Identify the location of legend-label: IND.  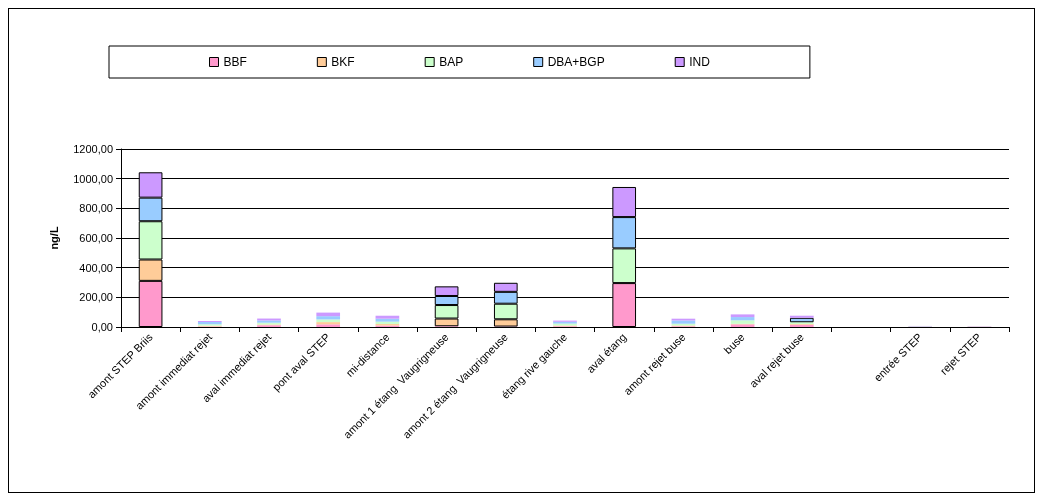
(700, 62).